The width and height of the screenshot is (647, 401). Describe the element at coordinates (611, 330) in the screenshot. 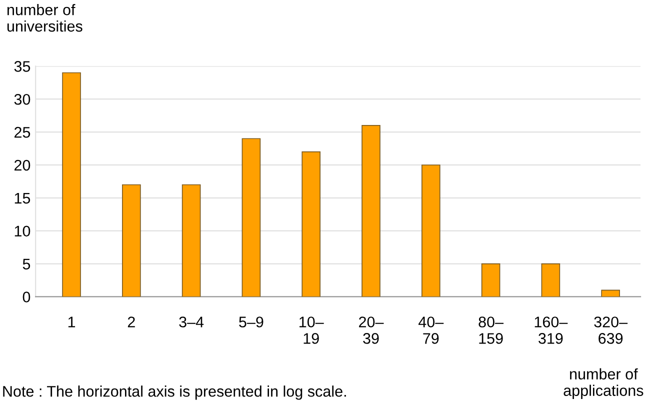

I see `x-tick-label: 320– 639` at that location.